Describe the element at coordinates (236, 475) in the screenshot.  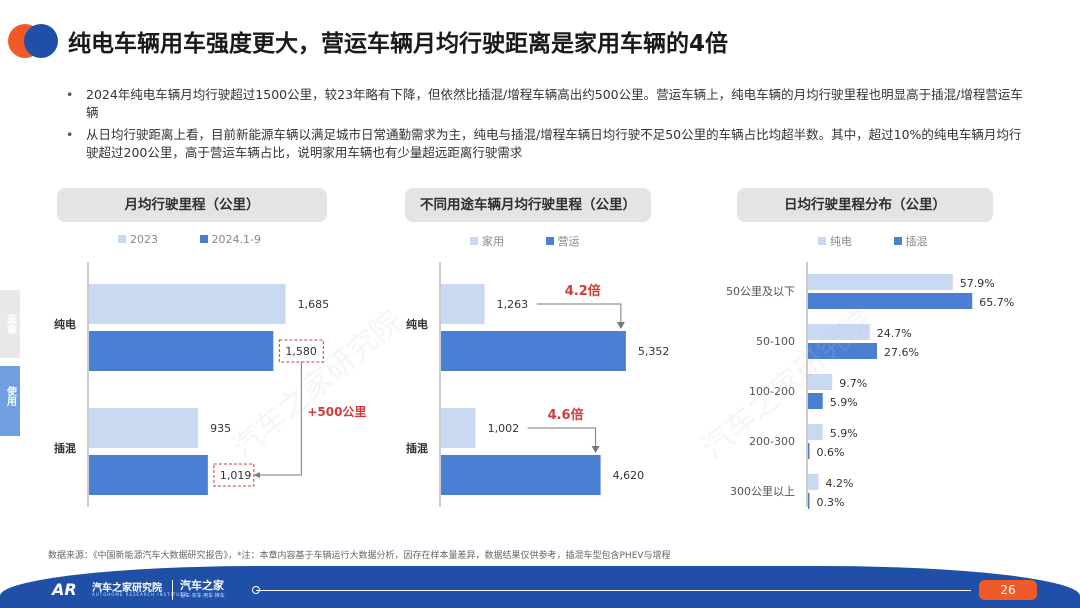
I see `data-label: 1,019` at that location.